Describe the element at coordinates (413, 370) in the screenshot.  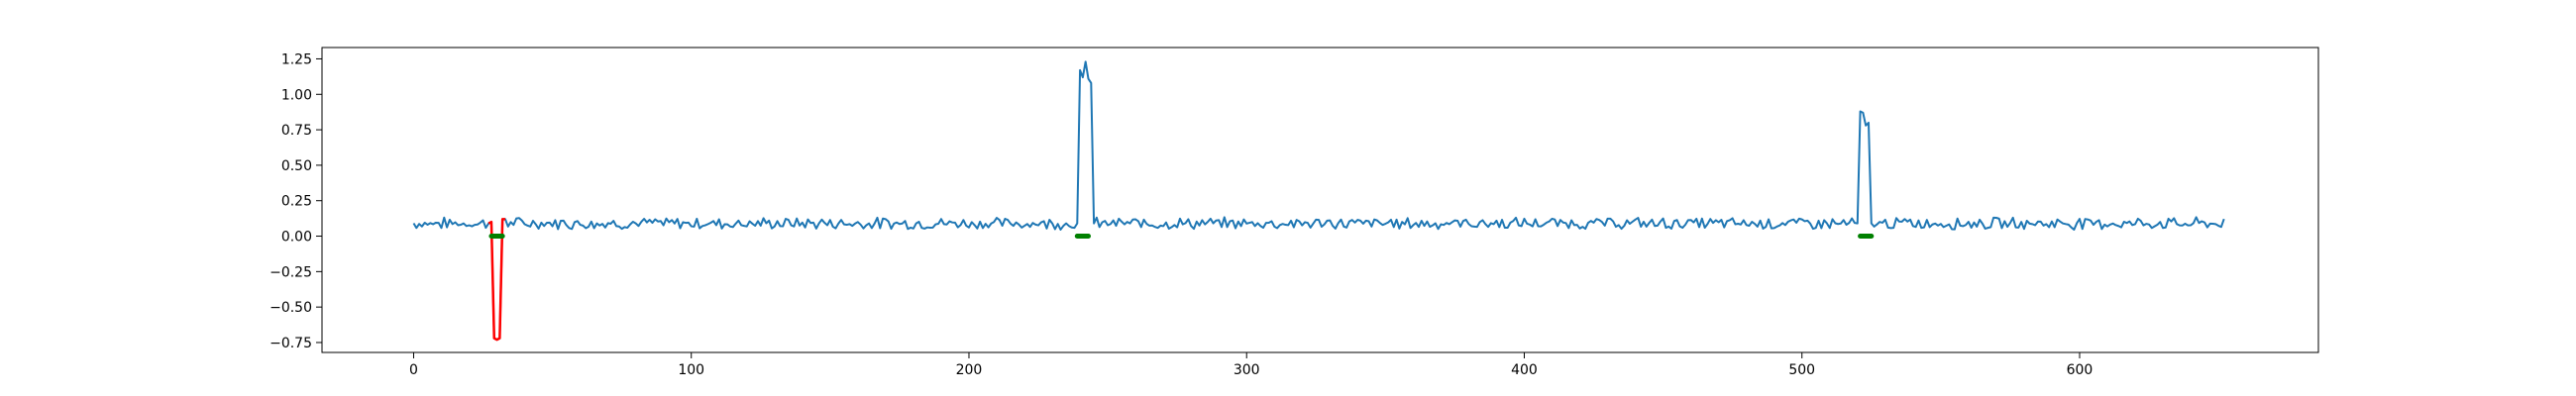
I see `x-tick-label: 0` at that location.